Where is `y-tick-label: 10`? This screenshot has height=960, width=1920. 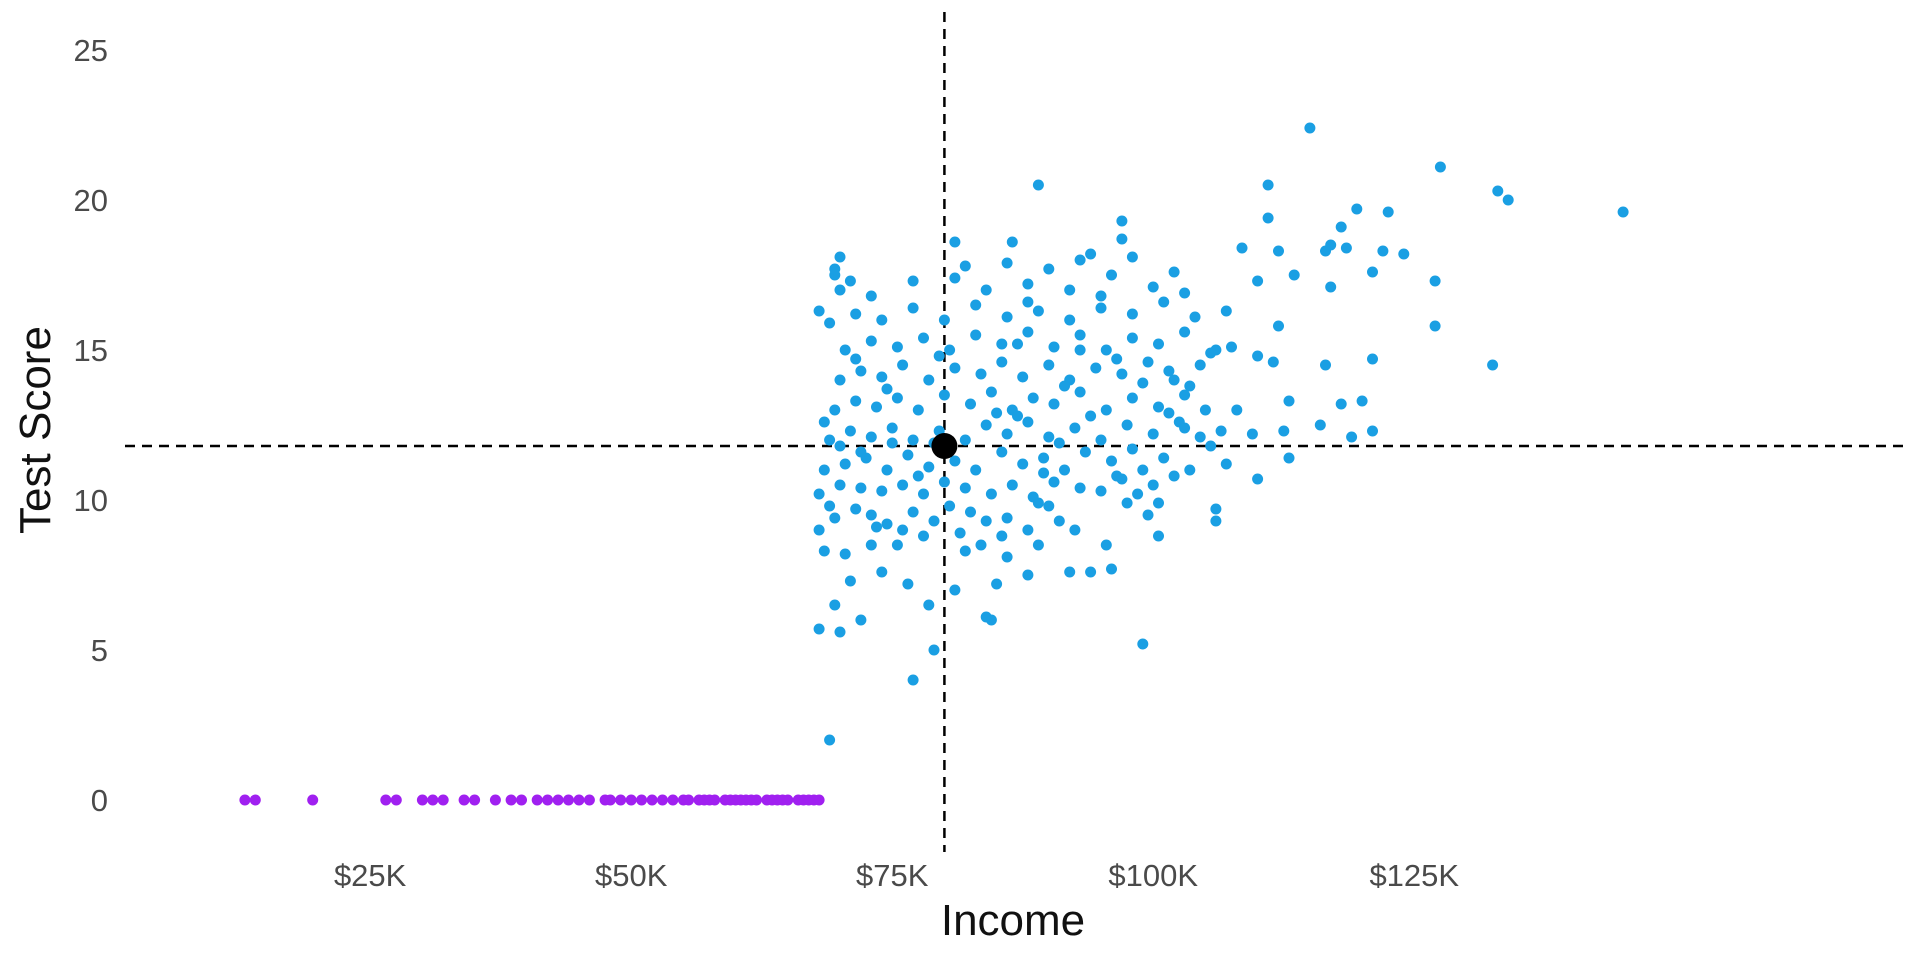 y-tick-label: 10 is located at coordinates (91, 500).